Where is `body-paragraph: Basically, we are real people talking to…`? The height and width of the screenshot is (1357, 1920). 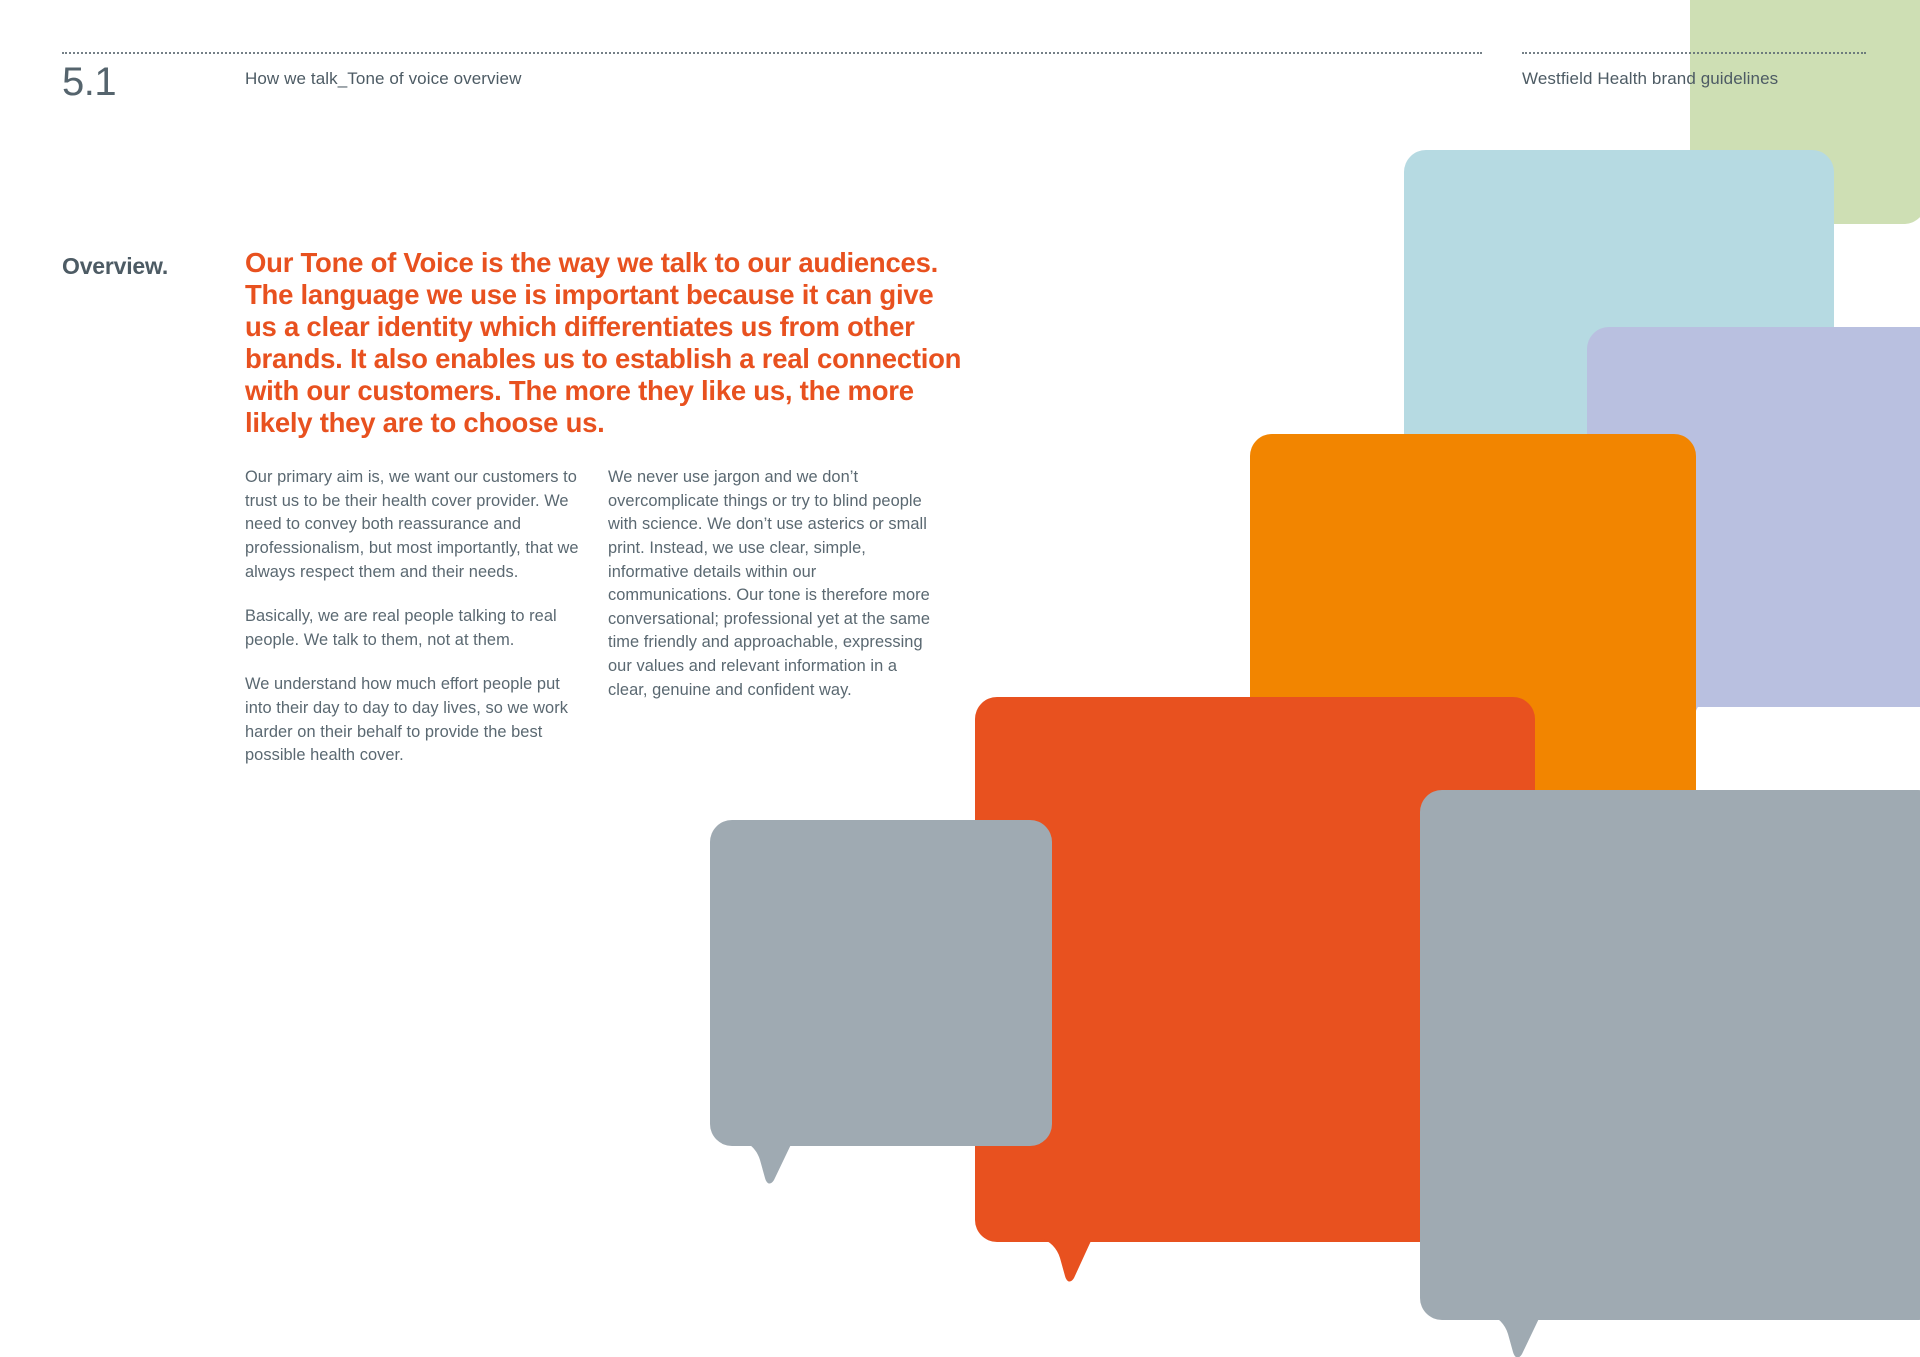
body-paragraph: Basically, we are real people talking to… is located at coordinates (401, 628).